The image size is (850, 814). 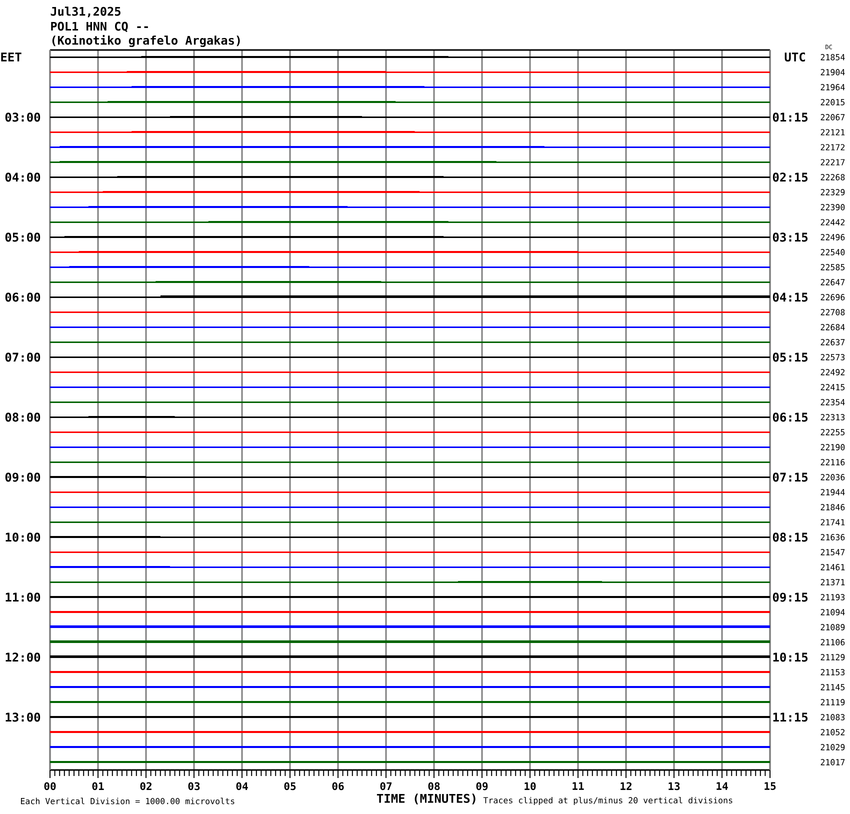 What do you see at coordinates (194, 786) in the screenshot?
I see `x-tick-label: 03` at bounding box center [194, 786].